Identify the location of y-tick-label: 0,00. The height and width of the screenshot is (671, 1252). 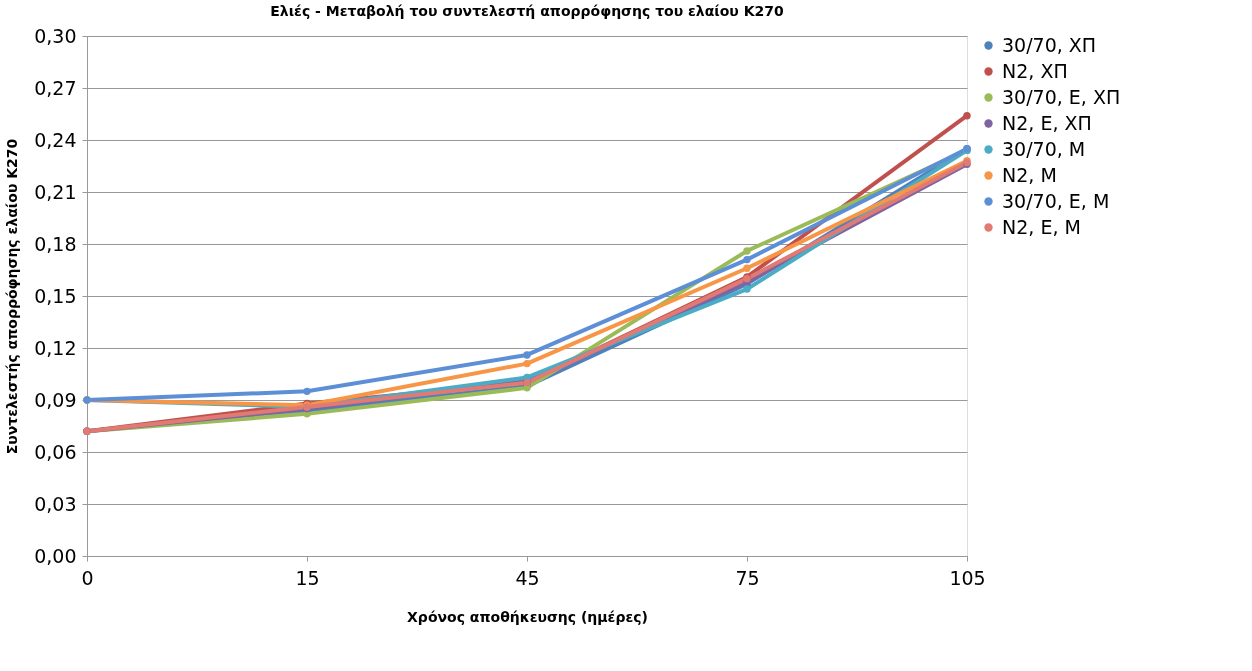
(55, 555).